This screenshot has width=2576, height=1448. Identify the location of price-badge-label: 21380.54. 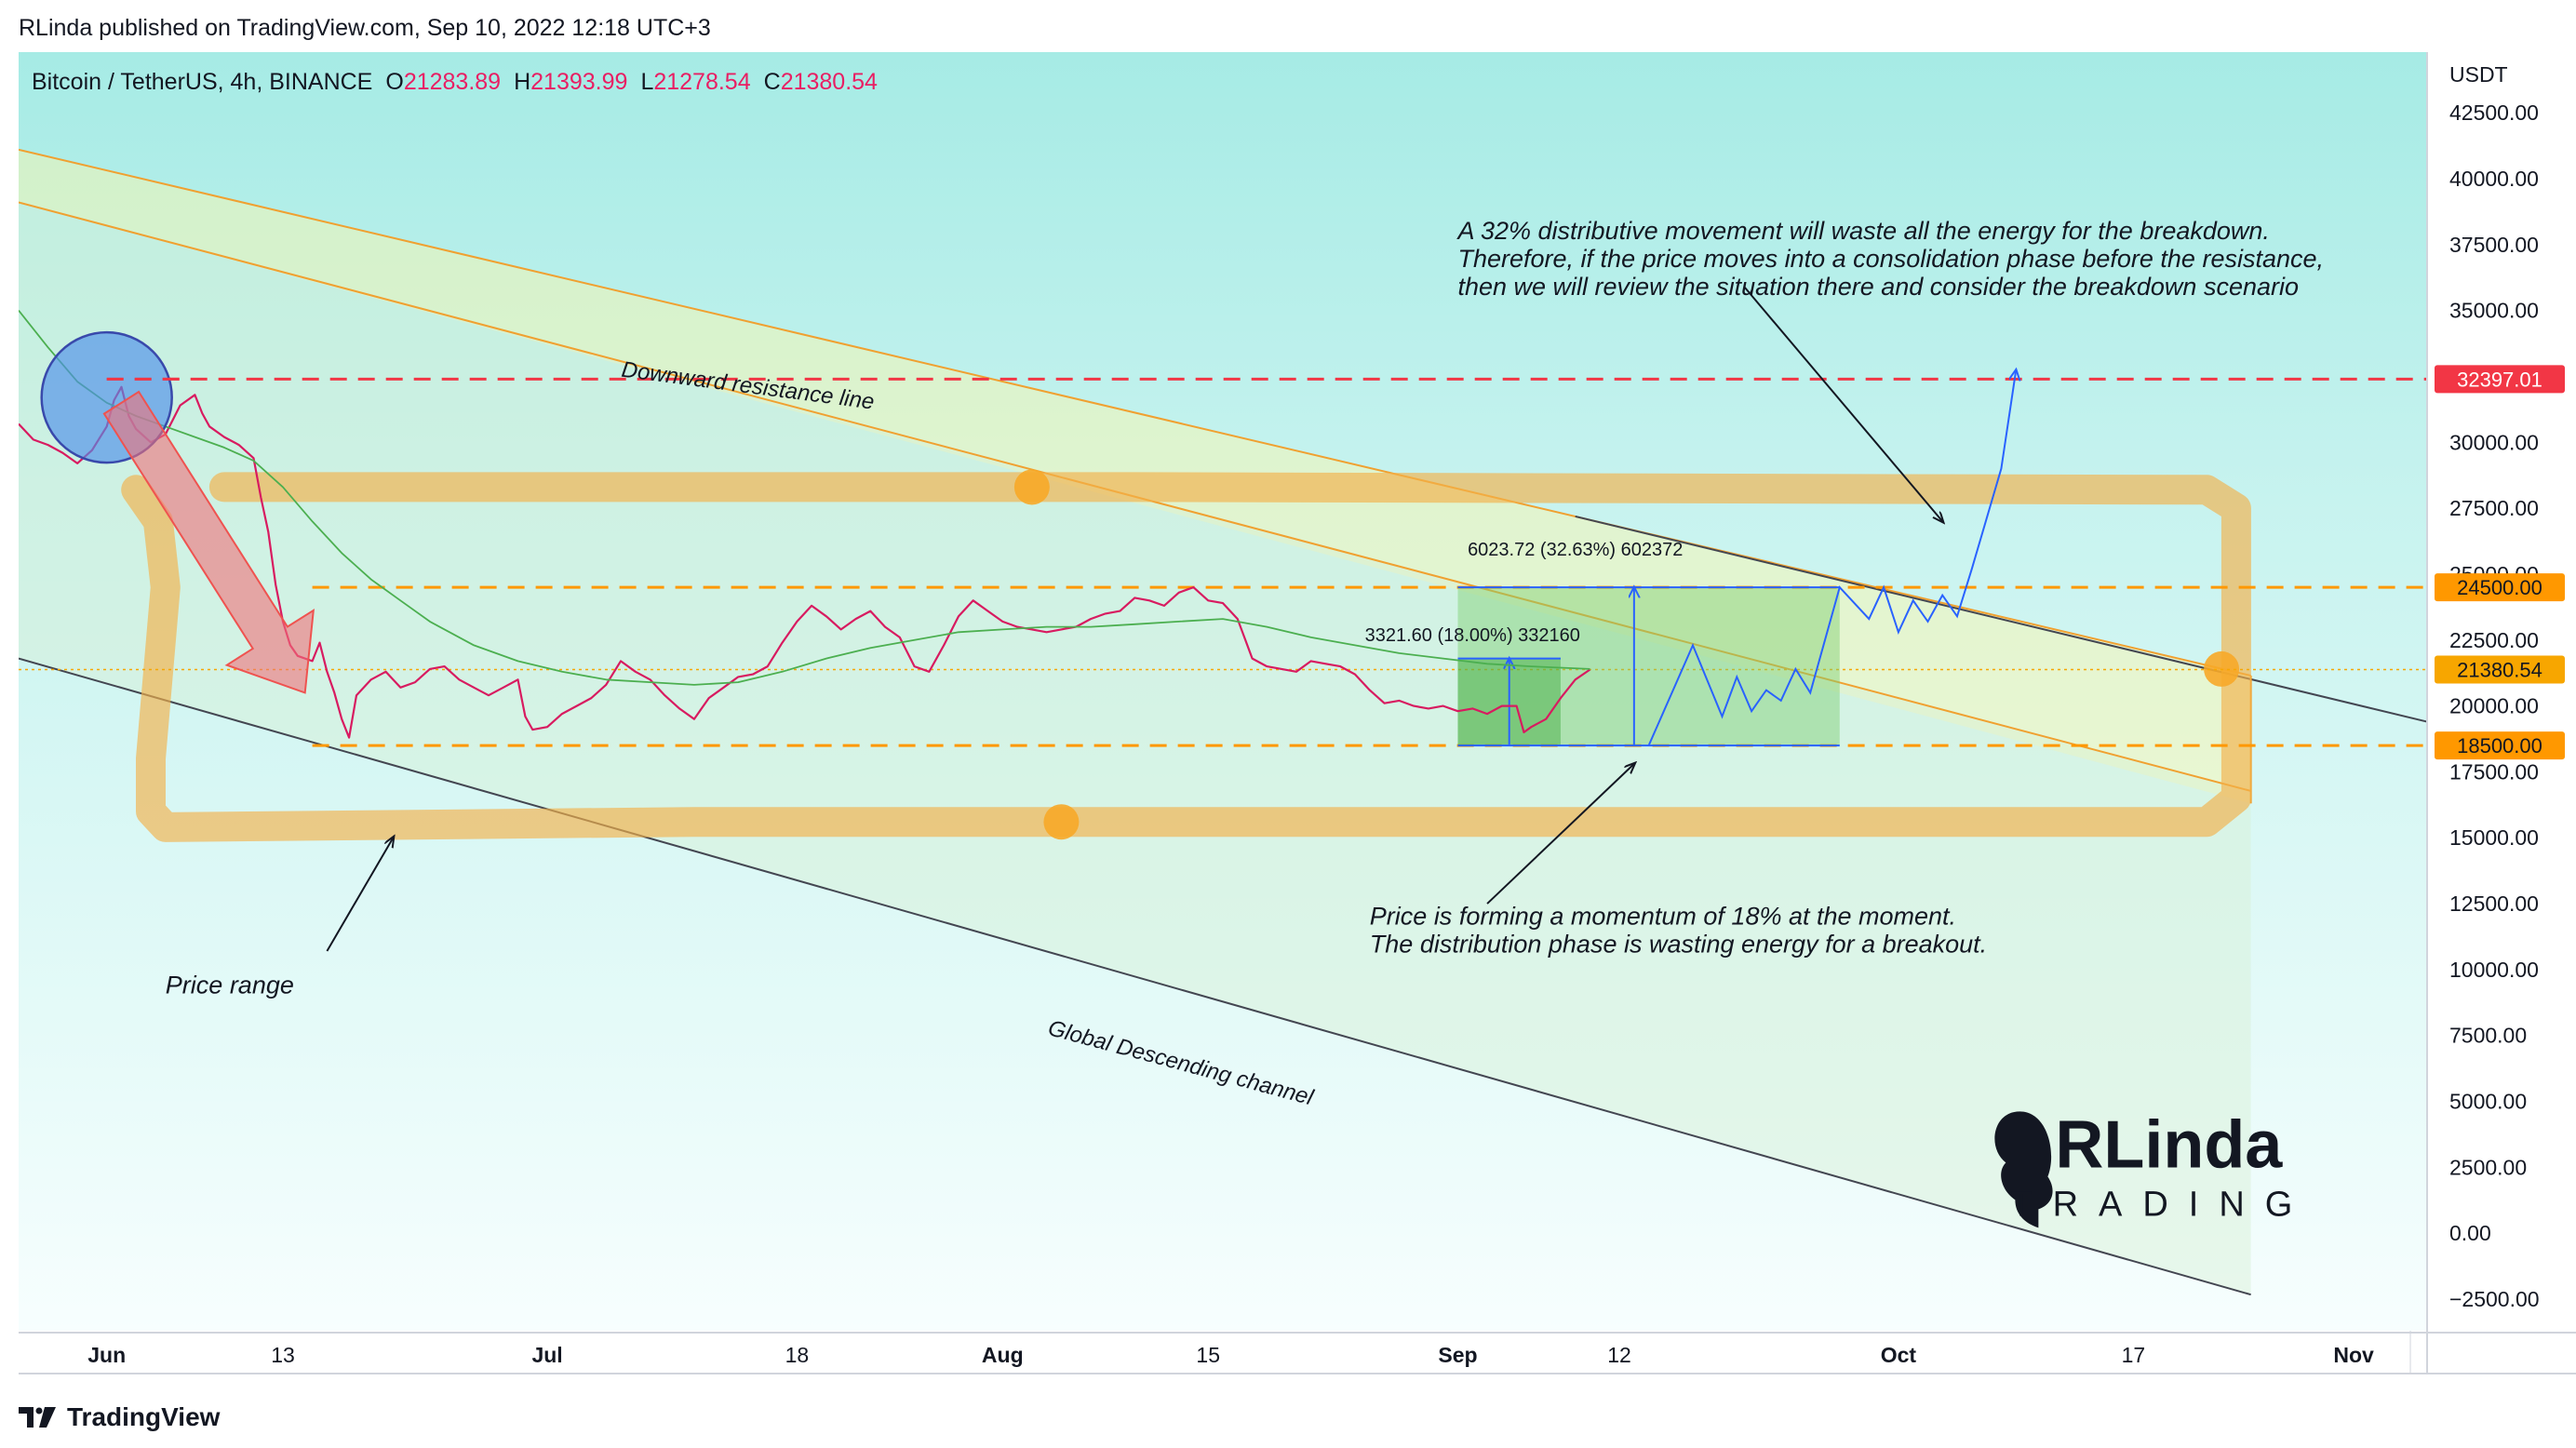
(2499, 669).